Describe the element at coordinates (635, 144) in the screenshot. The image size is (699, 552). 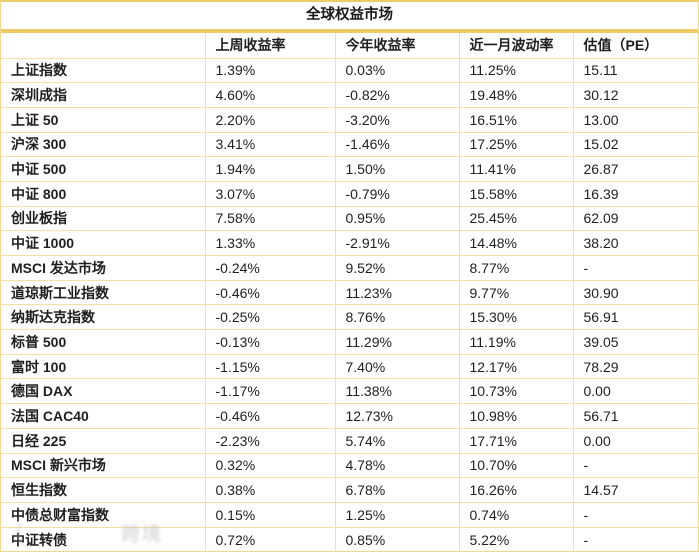
I see `cell-value: 15.02` at that location.